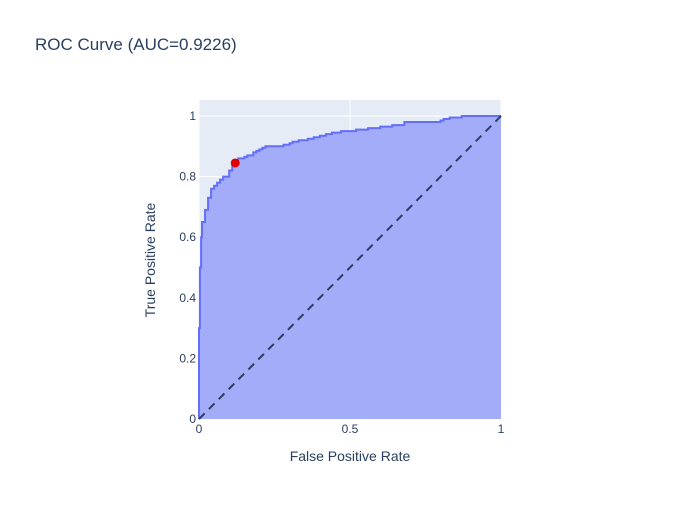 The width and height of the screenshot is (700, 505). Describe the element at coordinates (350, 429) in the screenshot. I see `x-tick-label: 0.5` at that location.